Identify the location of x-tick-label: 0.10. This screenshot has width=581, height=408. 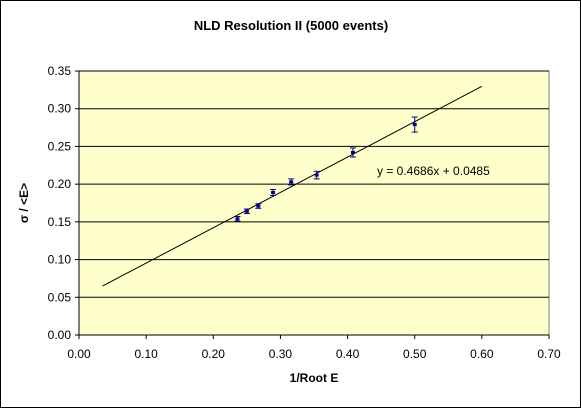
(146, 354).